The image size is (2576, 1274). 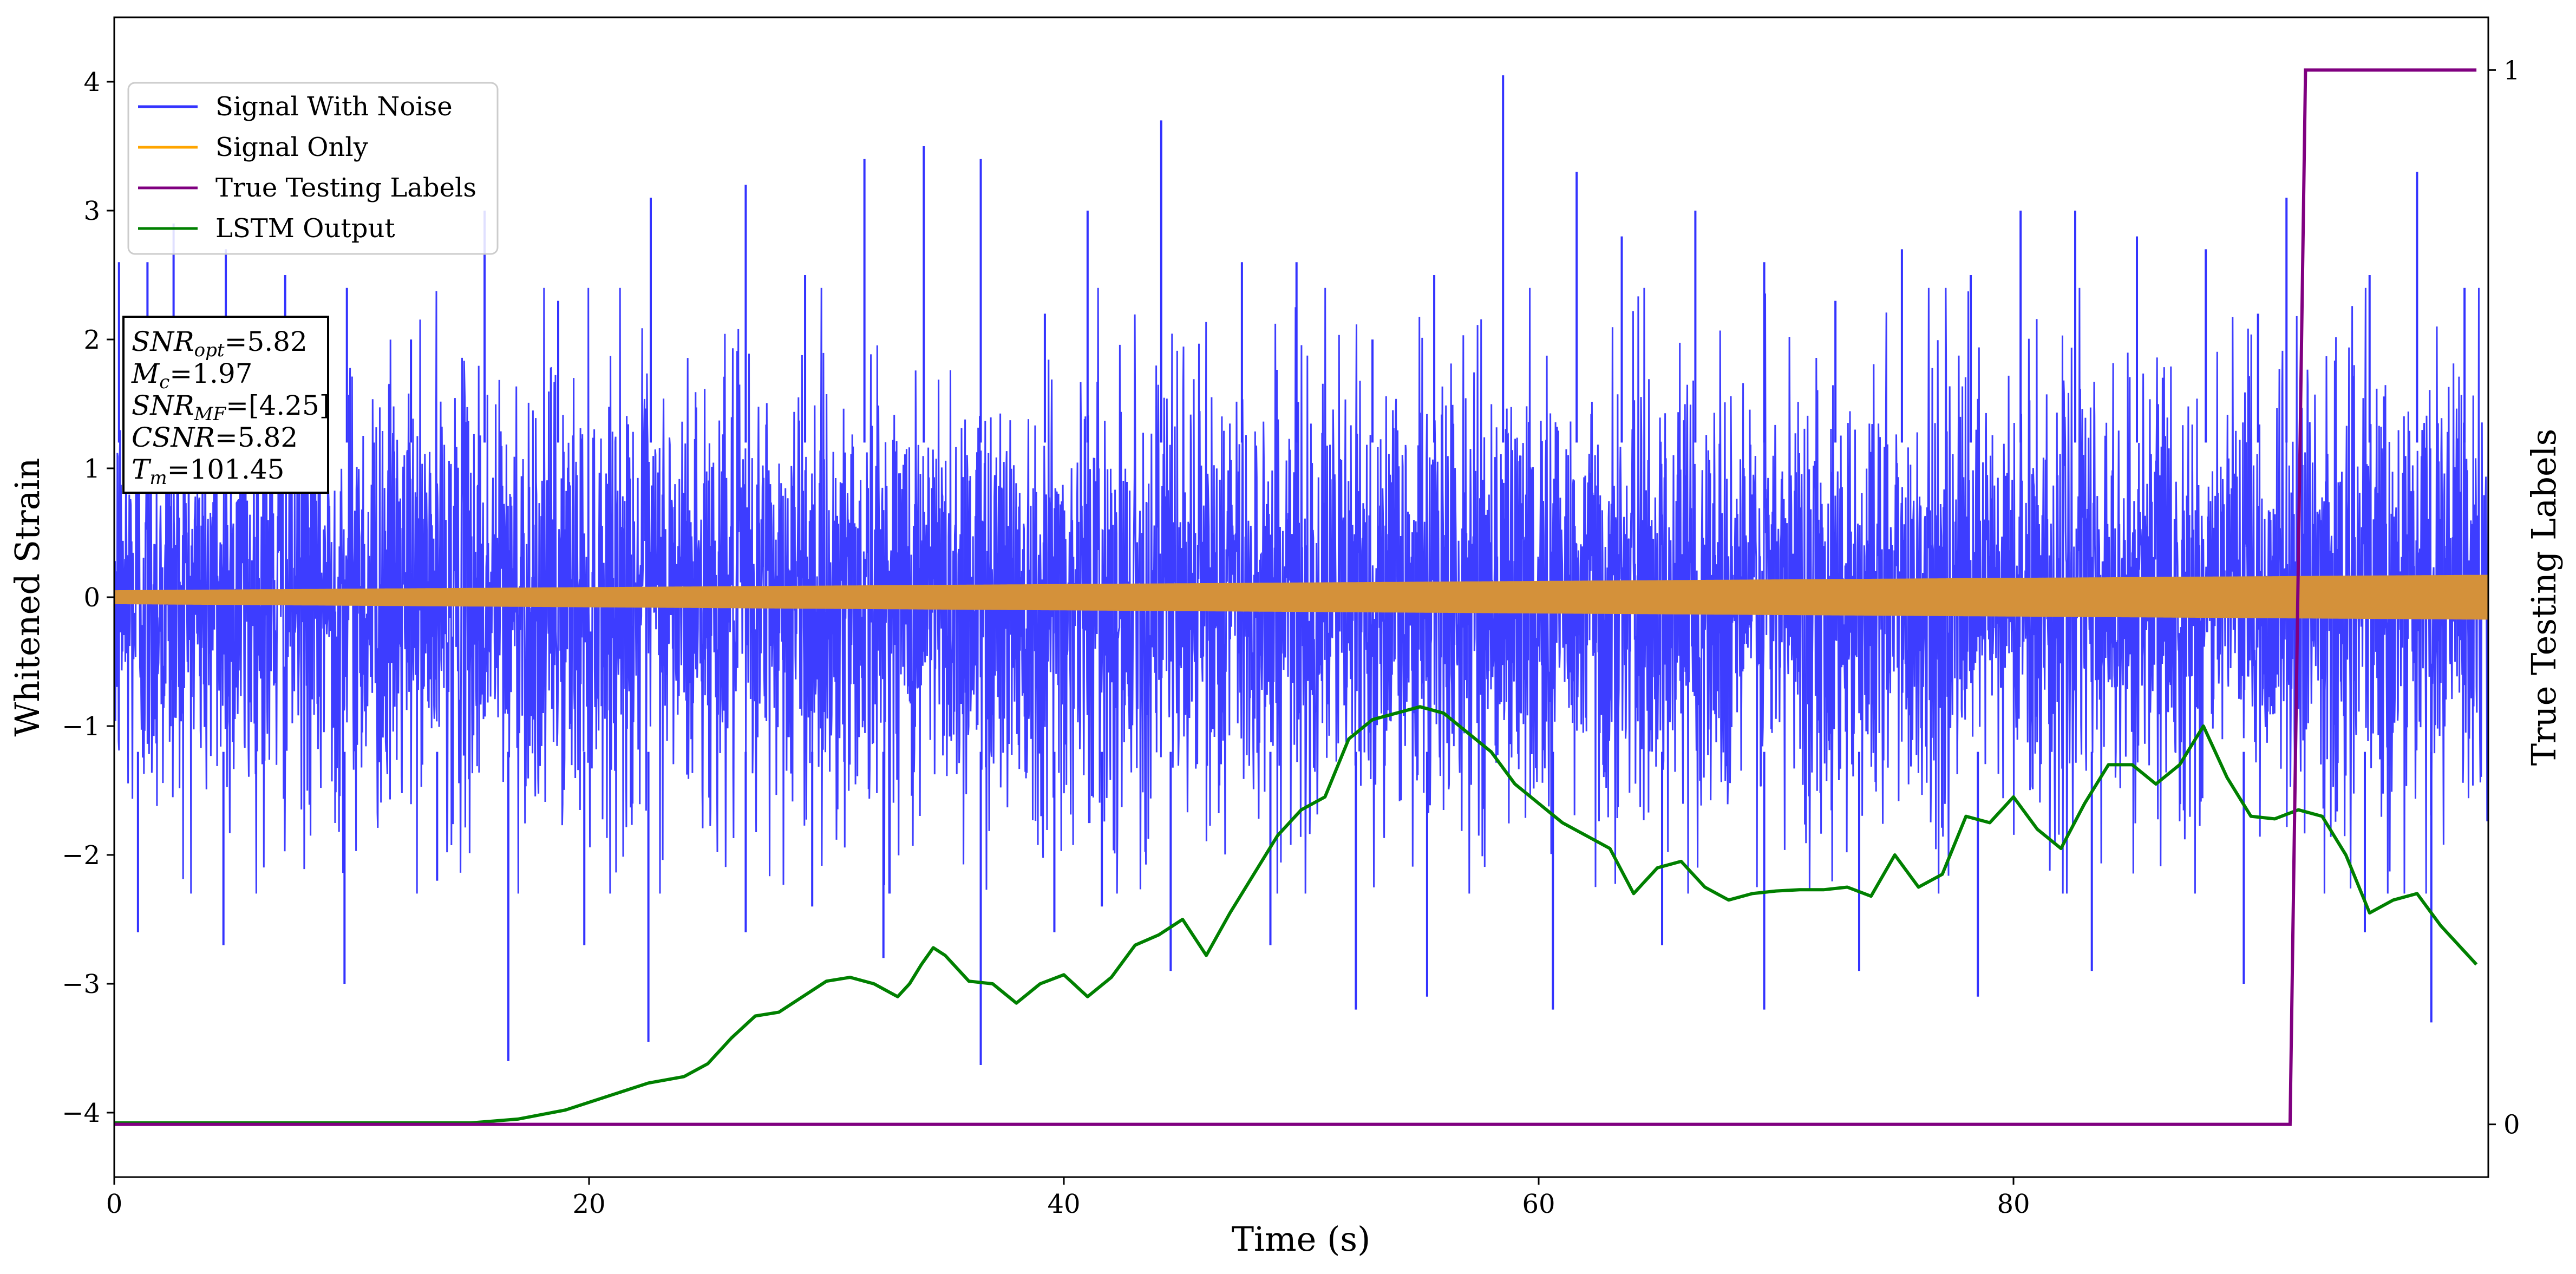 What do you see at coordinates (305, 228) in the screenshot?
I see `legend-label-lstm-output: LSTM Output` at bounding box center [305, 228].